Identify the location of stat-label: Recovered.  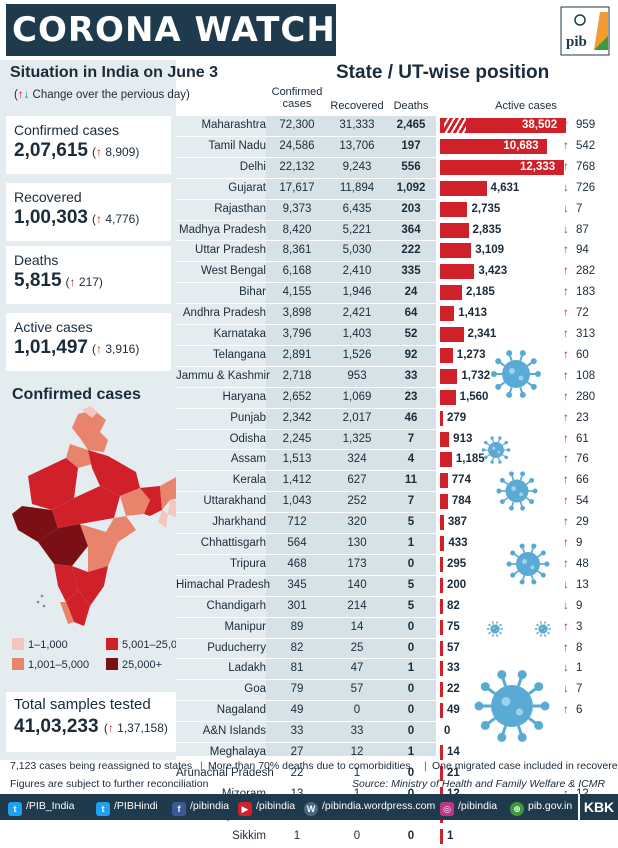
(48, 197).